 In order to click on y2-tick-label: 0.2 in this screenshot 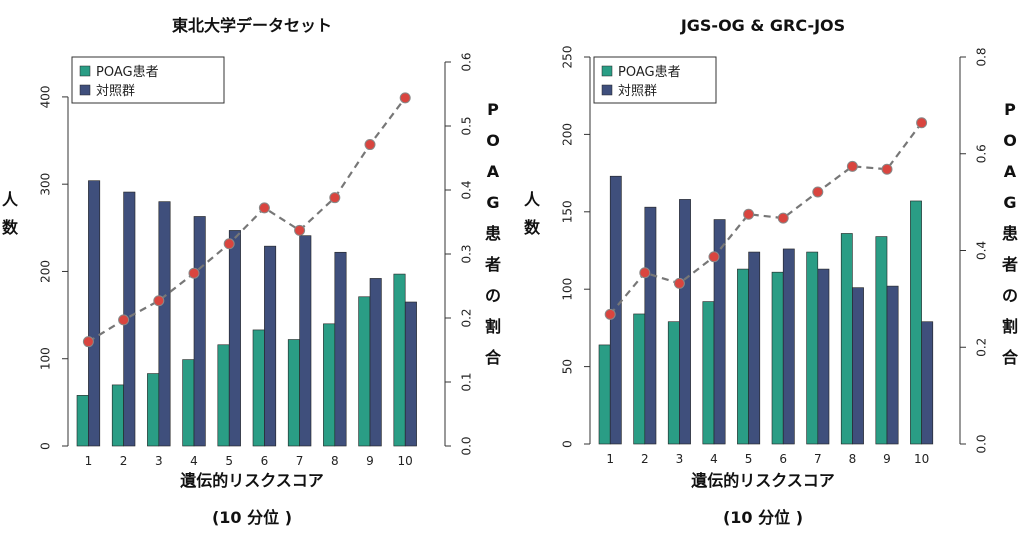, I will do `click(982, 347)`.